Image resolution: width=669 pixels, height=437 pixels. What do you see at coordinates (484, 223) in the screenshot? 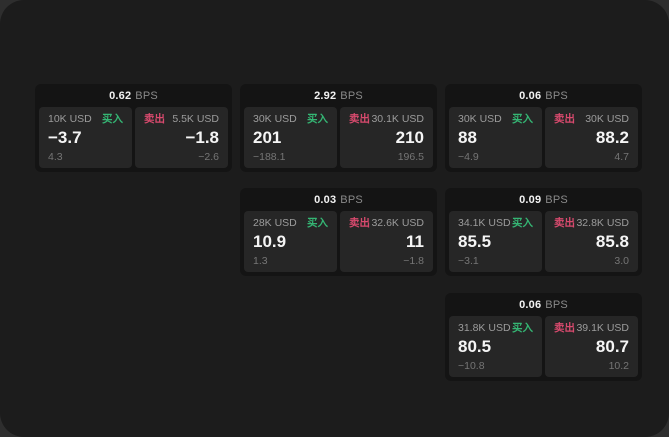
I see `buy-amount: 34.1K USD` at bounding box center [484, 223].